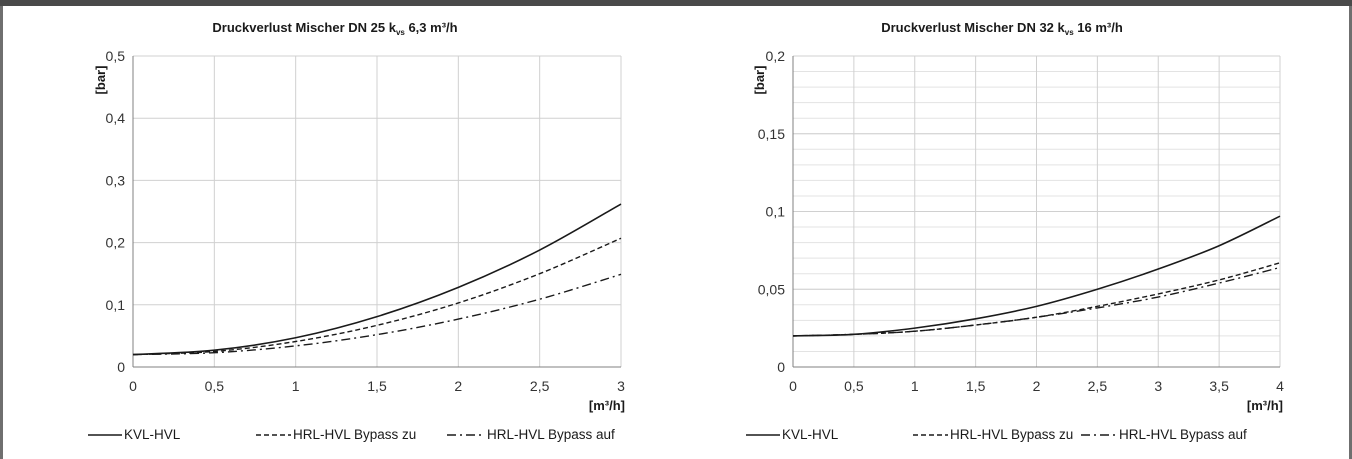 The width and height of the screenshot is (1352, 459). What do you see at coordinates (116, 180) in the screenshot?
I see `y-tick-label: 0,3` at bounding box center [116, 180].